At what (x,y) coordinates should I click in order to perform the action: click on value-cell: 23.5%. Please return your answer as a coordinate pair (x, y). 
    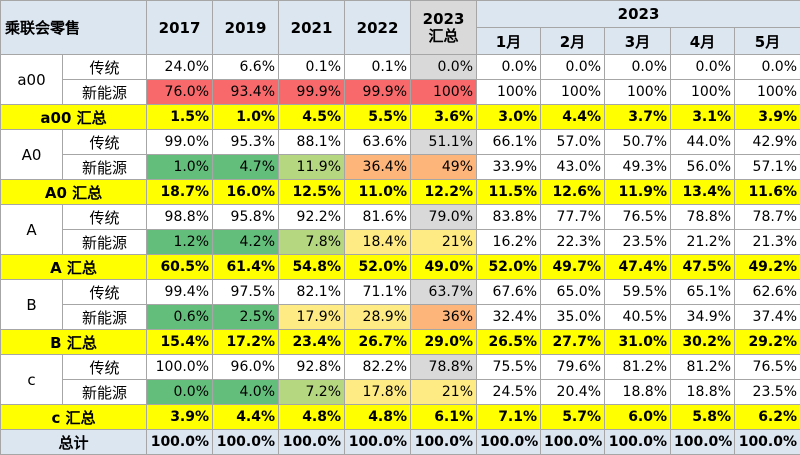
    Looking at the image, I should click on (638, 242).